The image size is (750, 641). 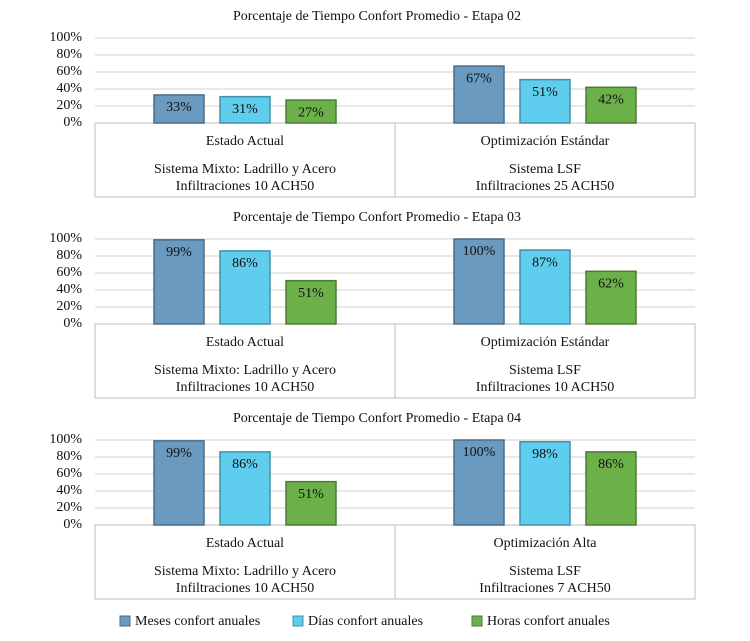 What do you see at coordinates (479, 78) in the screenshot?
I see `value-label: 67%` at bounding box center [479, 78].